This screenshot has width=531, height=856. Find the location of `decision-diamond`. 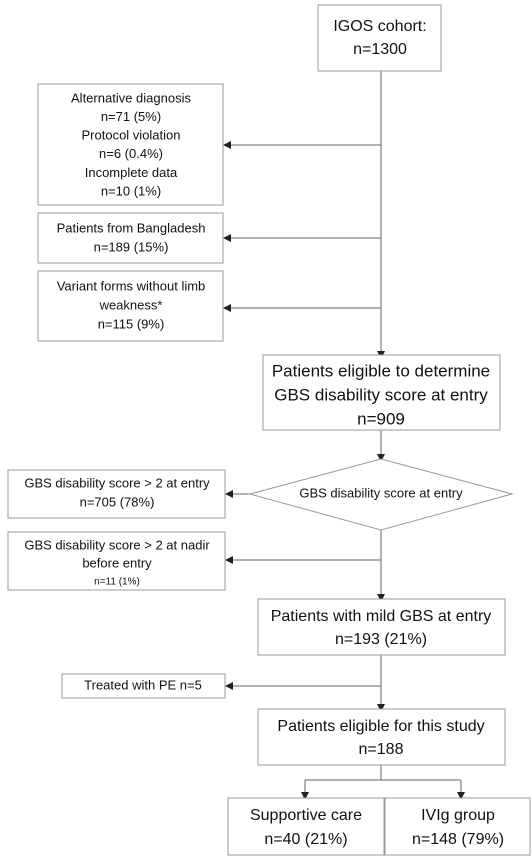

decision-diamond is located at coordinates (381, 494).